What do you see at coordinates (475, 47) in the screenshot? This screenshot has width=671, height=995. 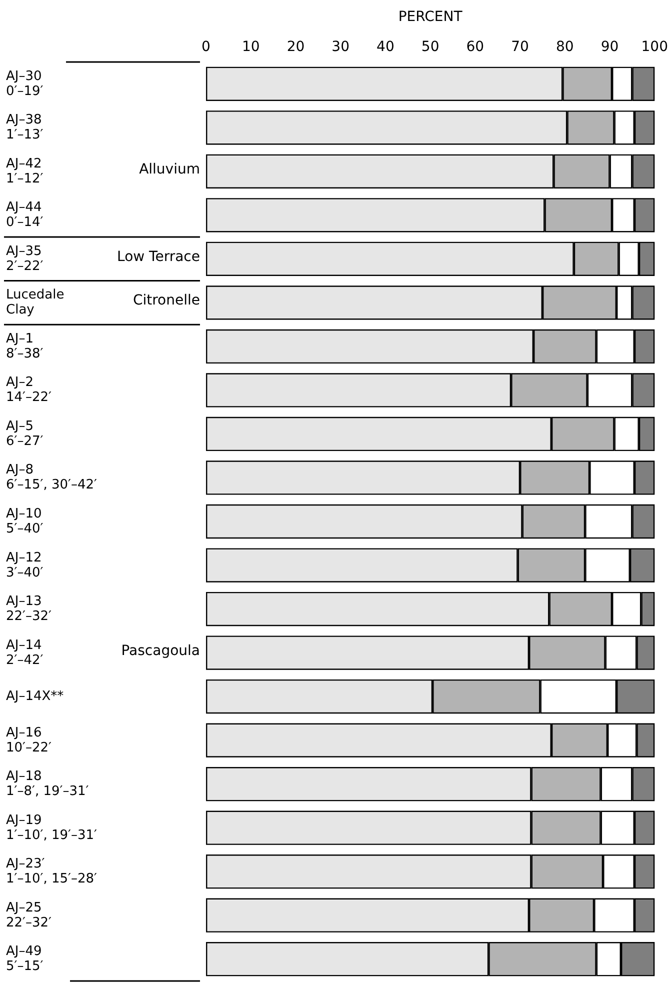 I see `x-tick-label: 60` at bounding box center [475, 47].